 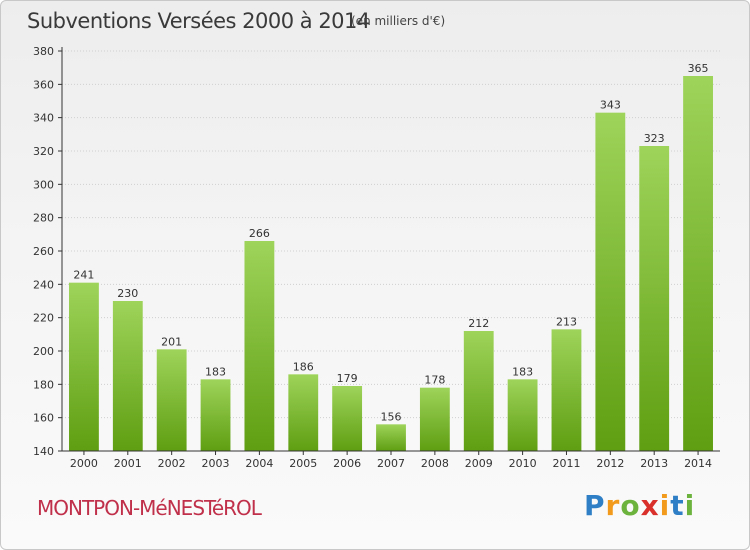 I want to click on y-tick-label: 340, so click(x=43, y=118).